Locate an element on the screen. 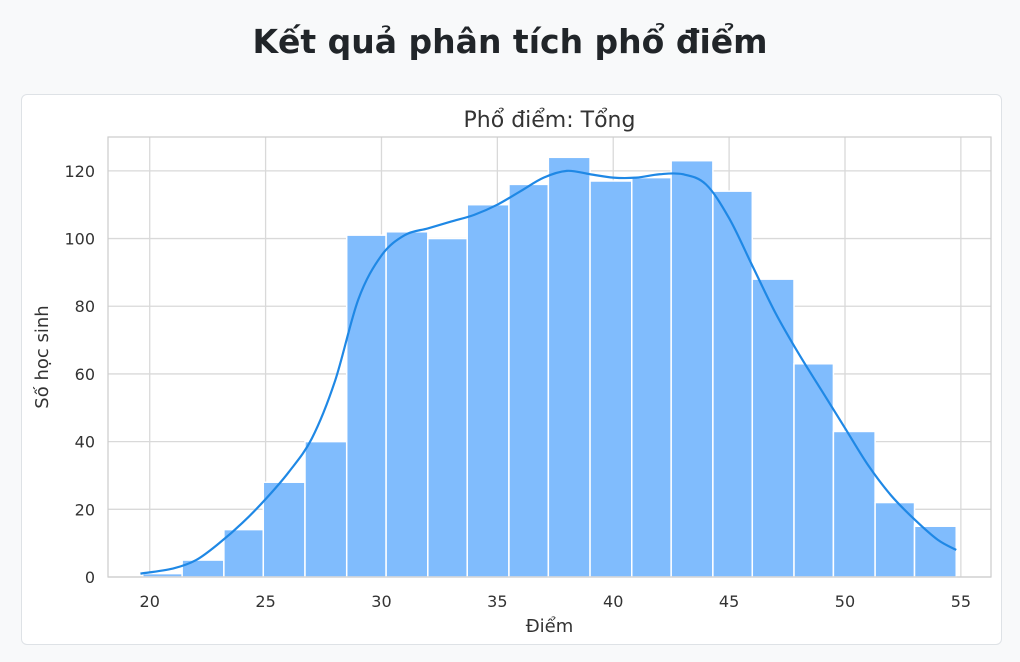 The height and width of the screenshot is (662, 1020). x-tick-label: 40 is located at coordinates (613, 601).